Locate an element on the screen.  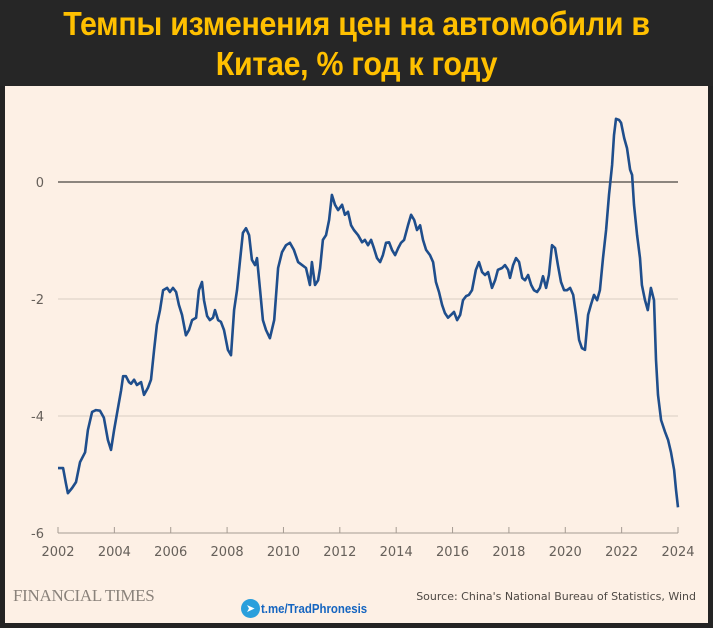
telegram-link-text: t.me/TradPhronesis is located at coordinates (314, 608).